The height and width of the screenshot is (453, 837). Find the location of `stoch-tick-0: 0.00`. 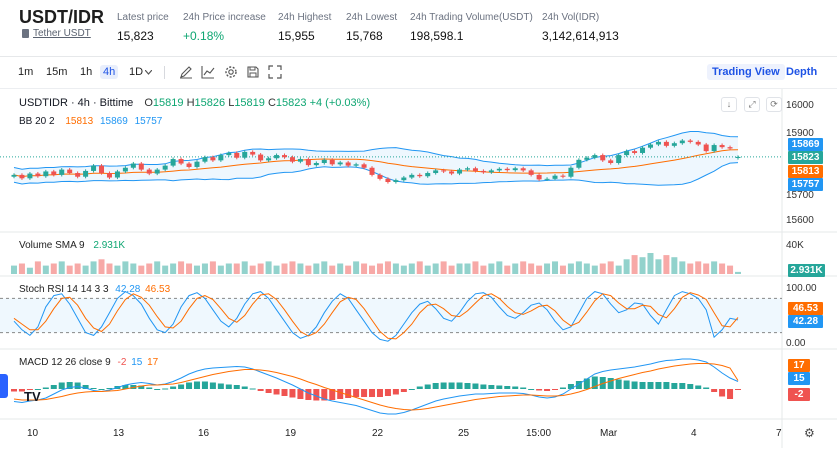

stoch-tick-0: 0.00 is located at coordinates (796, 343).